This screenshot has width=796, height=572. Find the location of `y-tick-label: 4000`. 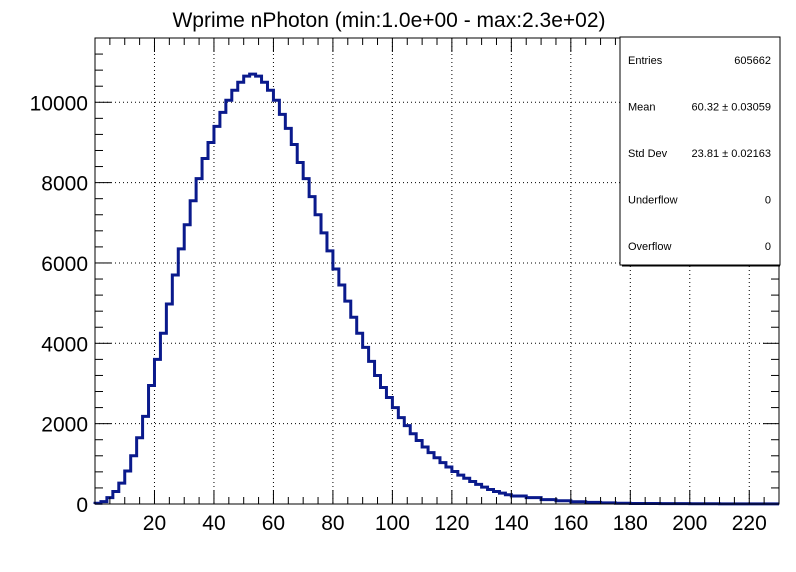

y-tick-label: 4000 is located at coordinates (64, 344).